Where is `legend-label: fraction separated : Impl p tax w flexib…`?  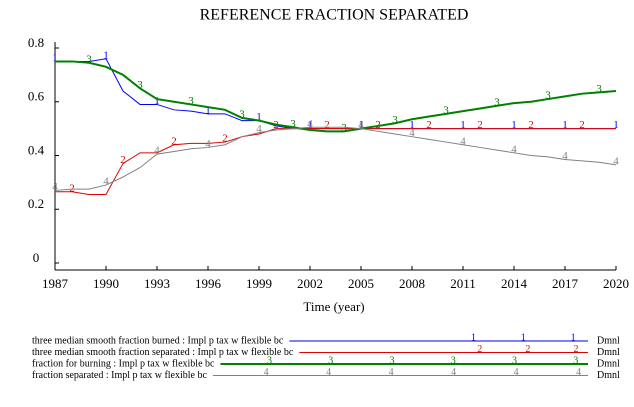 legend-label: fraction separated : Impl p tax w flexib… is located at coordinates (119, 375).